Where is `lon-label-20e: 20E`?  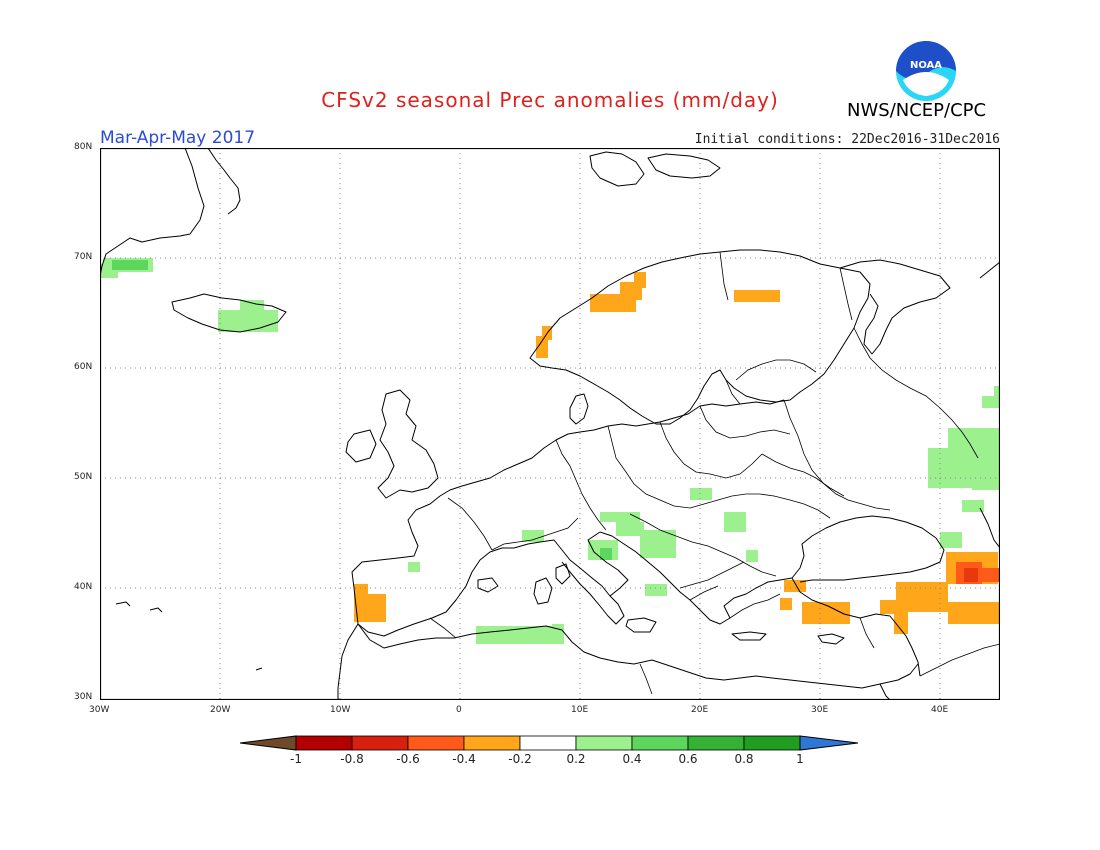 lon-label-20e: 20E is located at coordinates (700, 710).